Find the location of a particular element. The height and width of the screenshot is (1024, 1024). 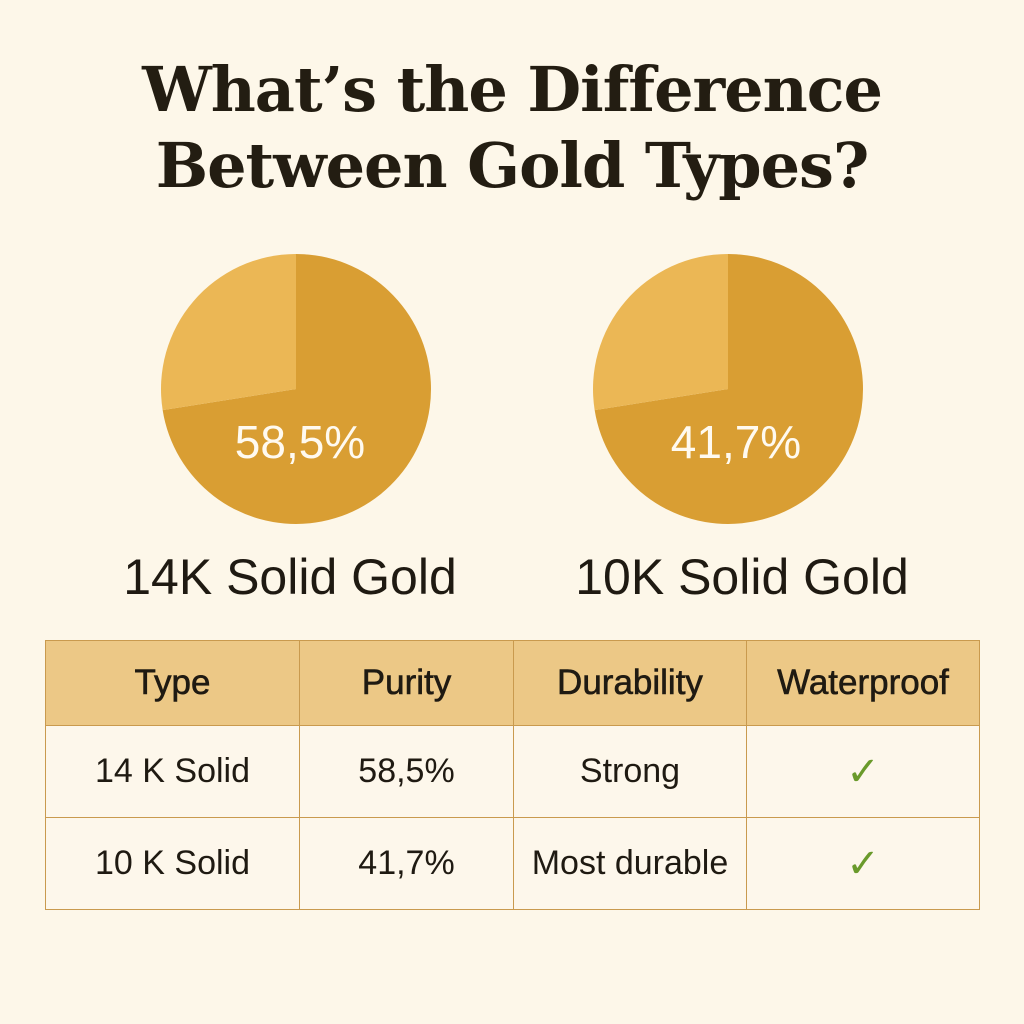

pie-chart-10k is located at coordinates (728, 389).